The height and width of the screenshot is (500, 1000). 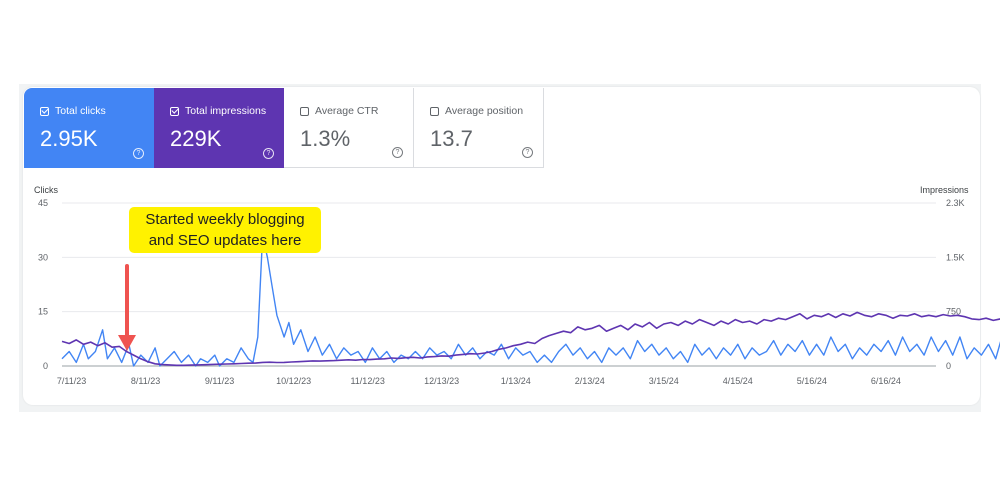 What do you see at coordinates (955, 257) in the screenshot?
I see `right-tick-label: 1.5K` at bounding box center [955, 257].